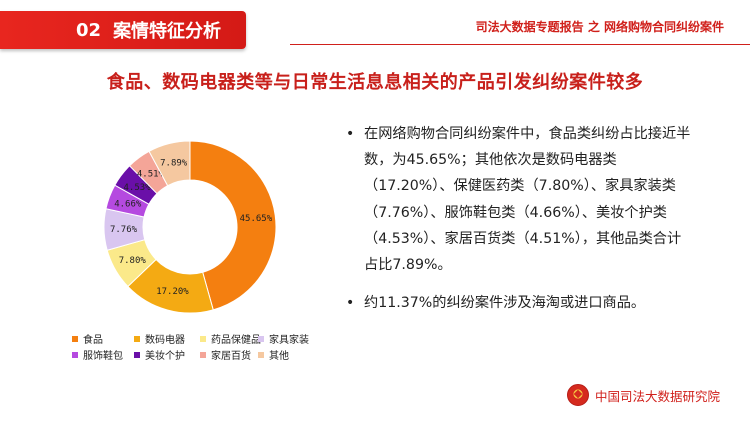  I want to click on legend-label: 家居百货, so click(231, 356).